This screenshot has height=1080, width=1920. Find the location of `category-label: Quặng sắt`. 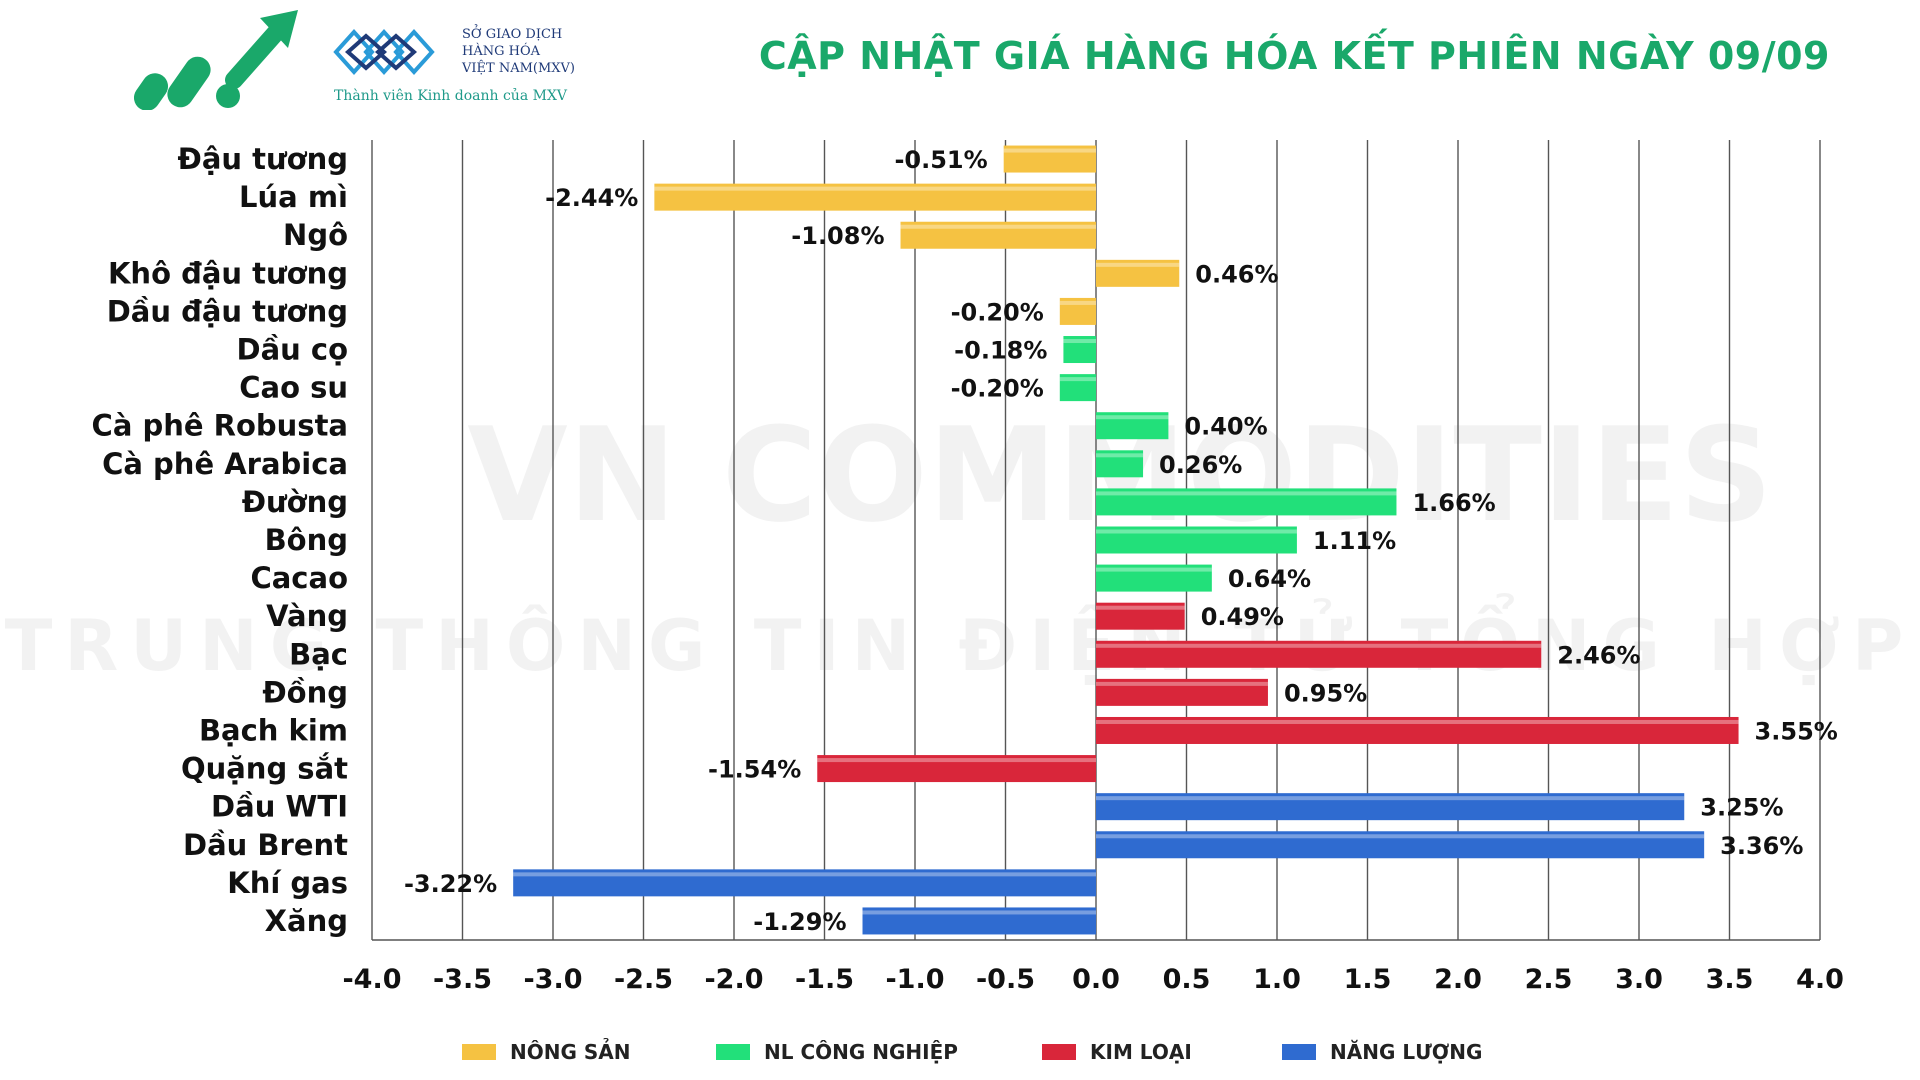

category-label: Quặng sắt is located at coordinates (264, 769).